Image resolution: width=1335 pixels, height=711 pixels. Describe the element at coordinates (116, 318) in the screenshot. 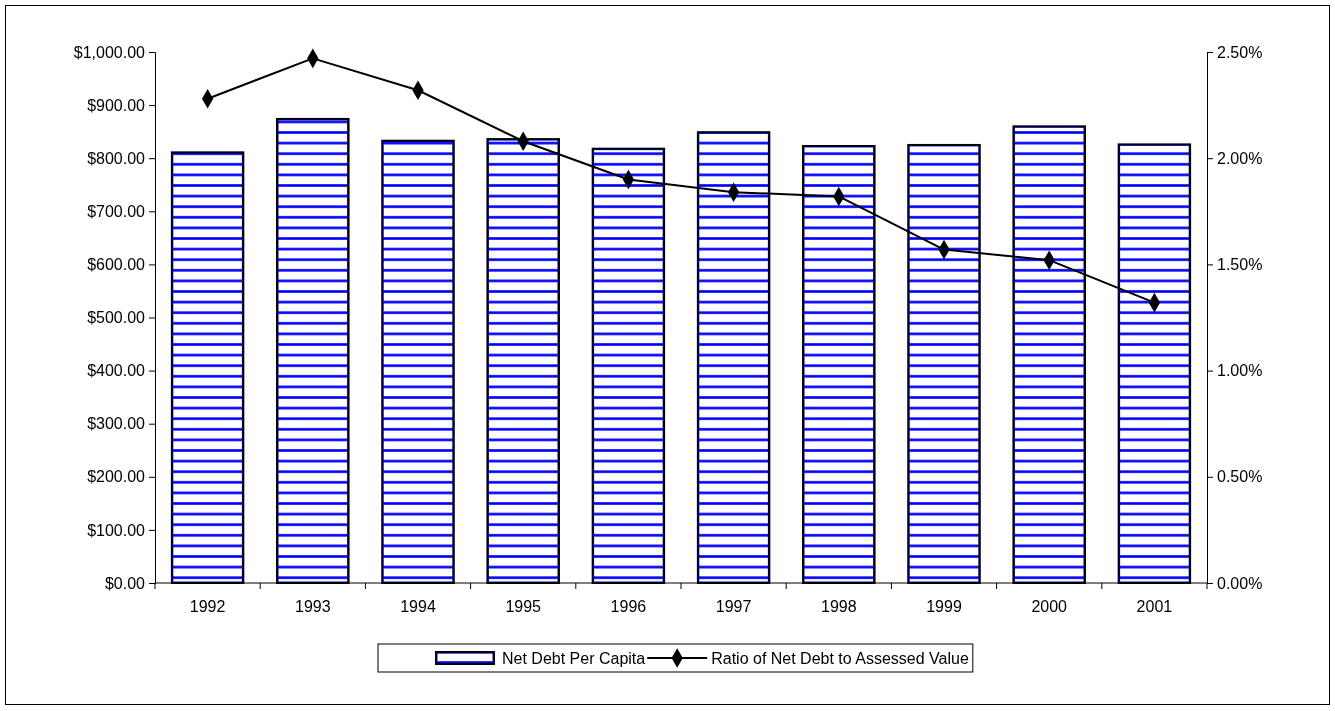

I see `y-tick-label: $500.00` at that location.